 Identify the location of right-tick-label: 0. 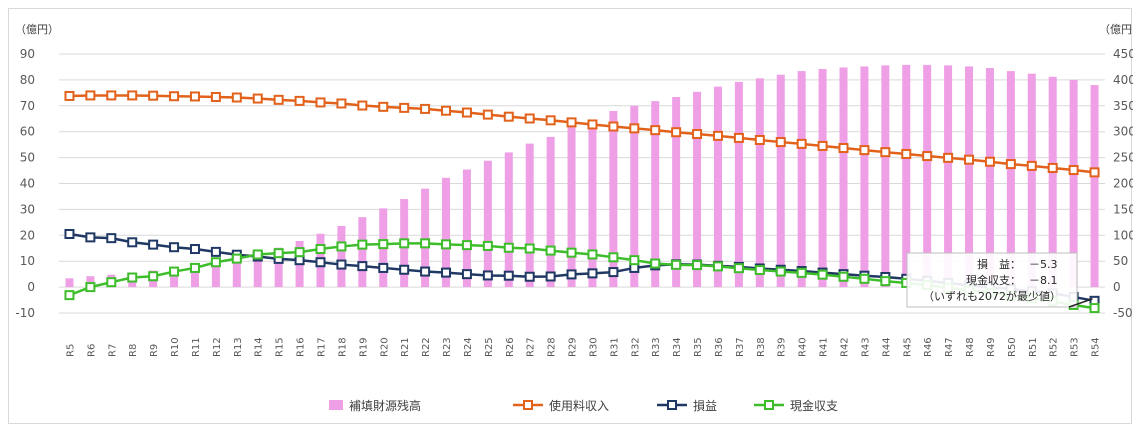
(1117, 287).